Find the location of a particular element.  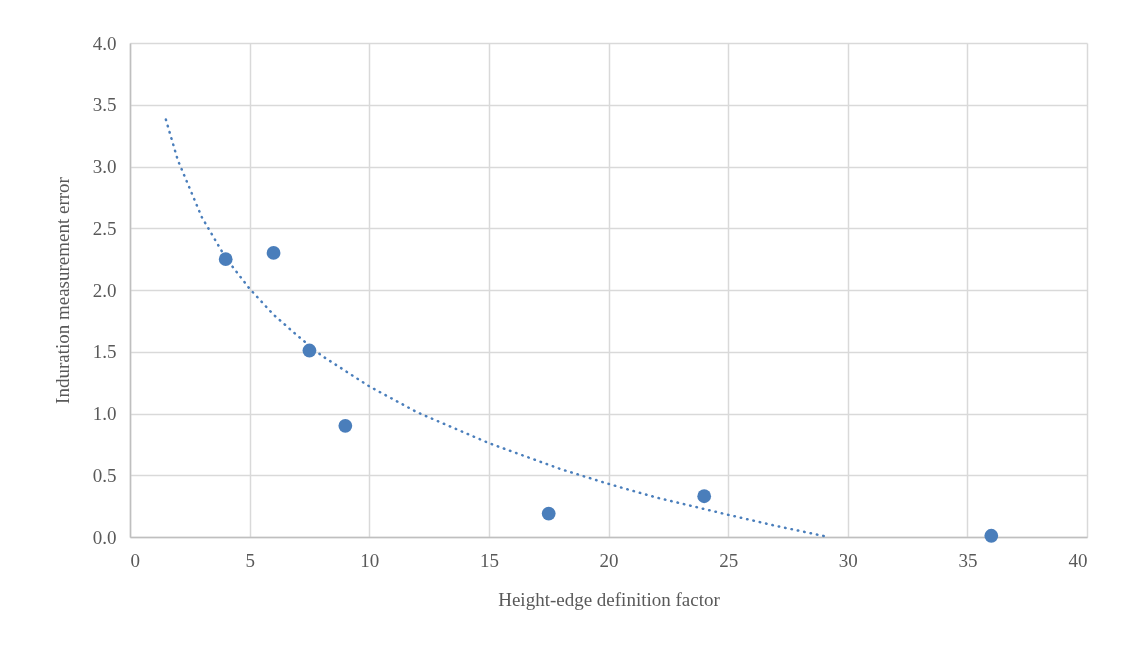

y-tick-label: 0.0 is located at coordinates (104, 537).